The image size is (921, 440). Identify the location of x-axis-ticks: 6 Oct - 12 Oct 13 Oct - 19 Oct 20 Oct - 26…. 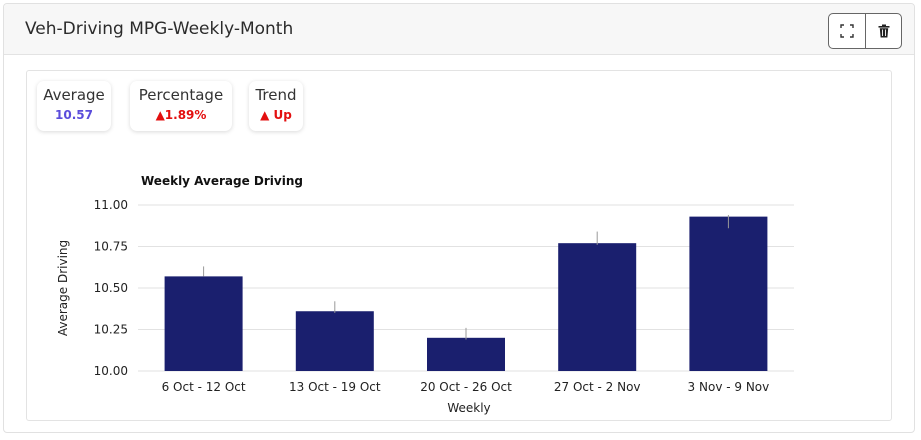
(466, 387).